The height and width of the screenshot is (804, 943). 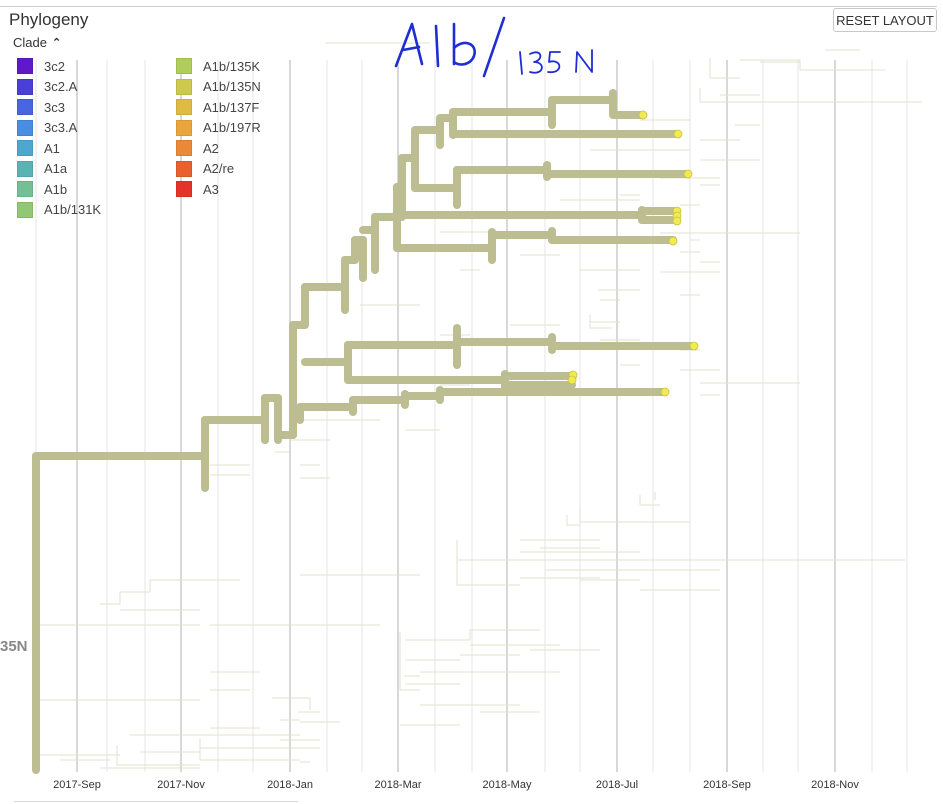 What do you see at coordinates (56, 168) in the screenshot?
I see `legend-label: A1a` at bounding box center [56, 168].